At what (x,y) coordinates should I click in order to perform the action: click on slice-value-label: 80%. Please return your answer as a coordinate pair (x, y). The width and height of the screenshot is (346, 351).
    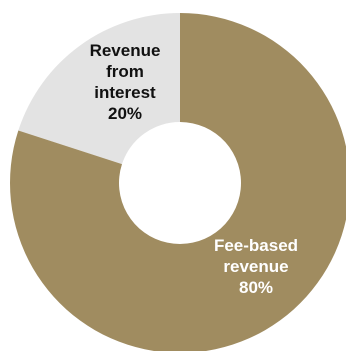
    Looking at the image, I should click on (256, 287).